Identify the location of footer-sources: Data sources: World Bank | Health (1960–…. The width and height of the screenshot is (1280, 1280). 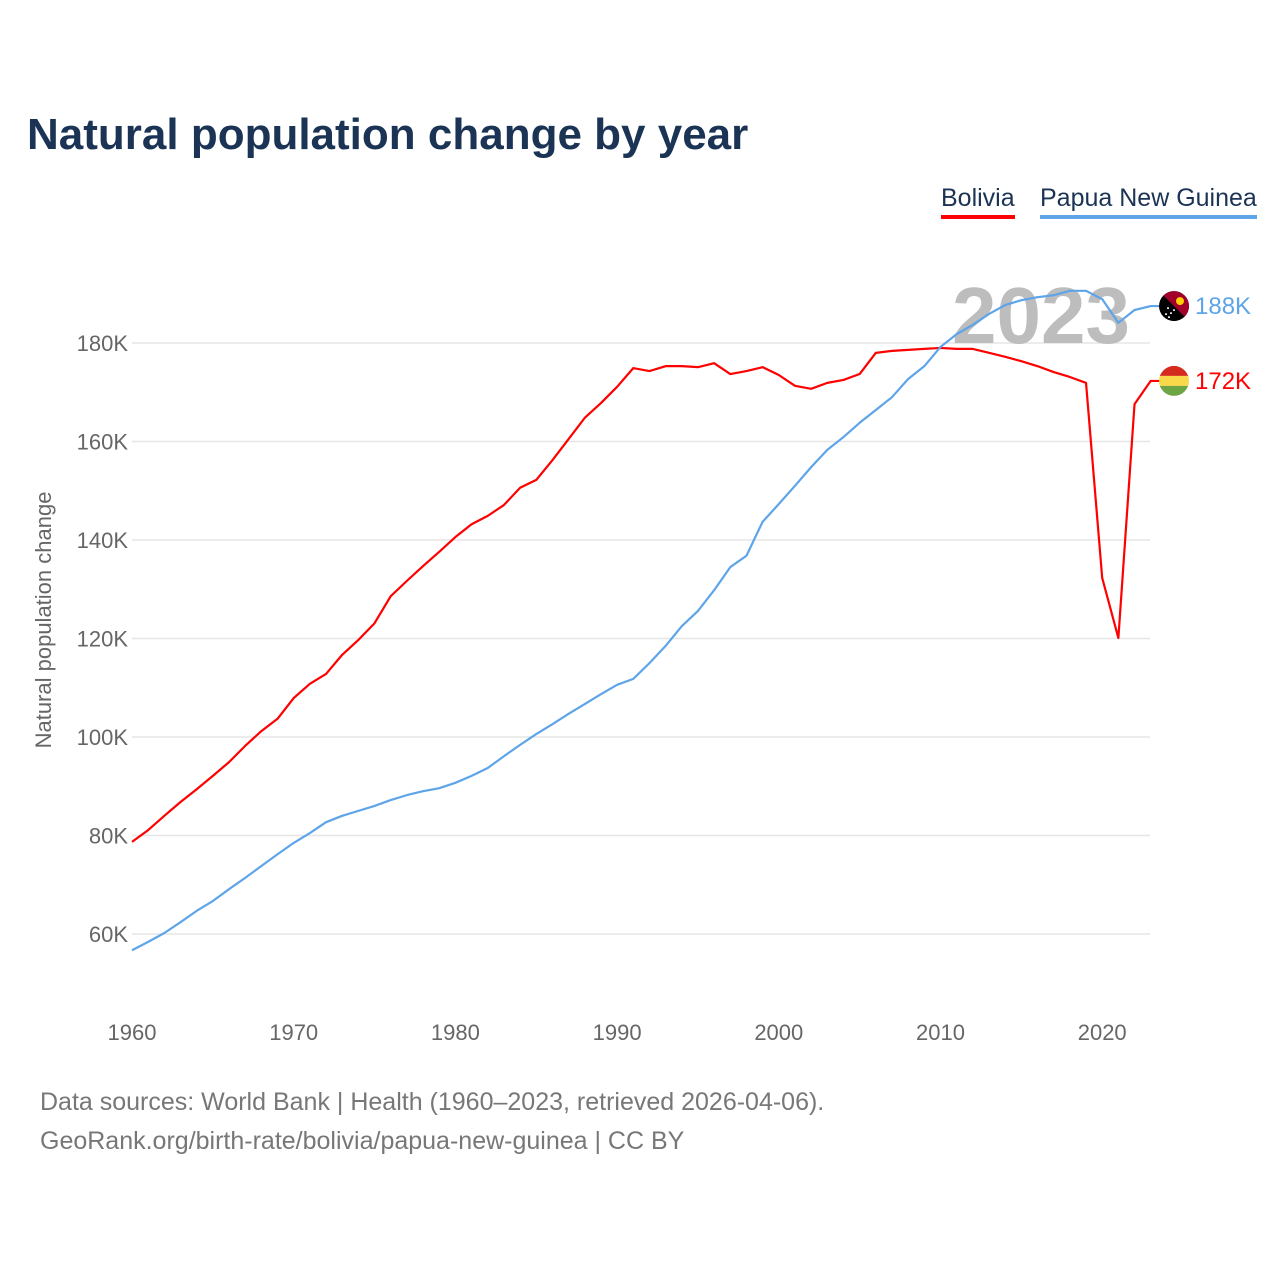
(432, 1102).